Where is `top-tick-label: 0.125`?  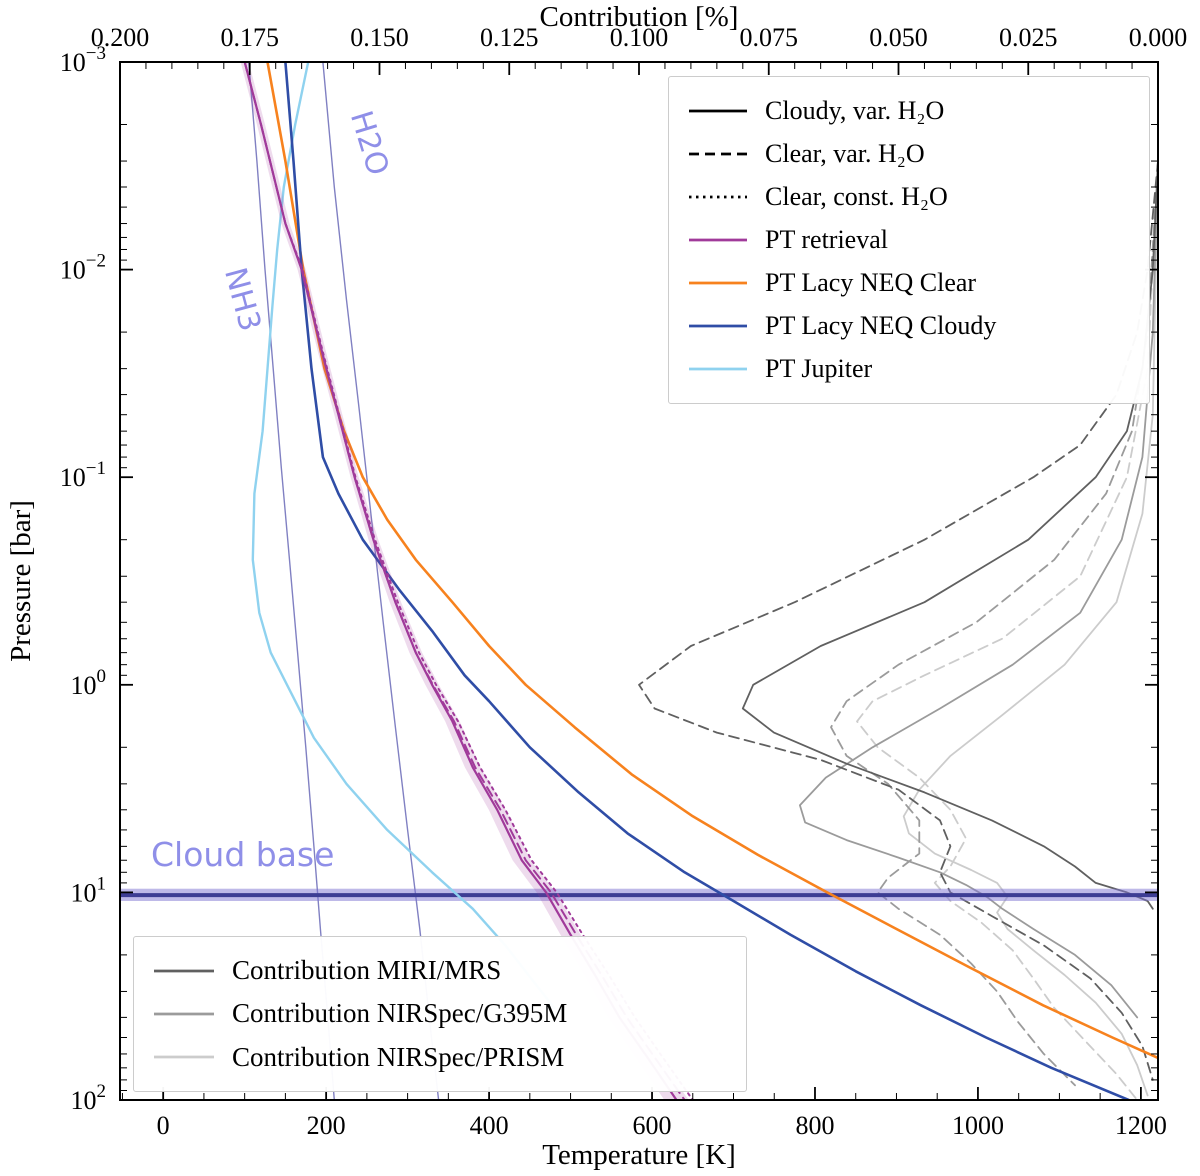 top-tick-label: 0.125 is located at coordinates (509, 37).